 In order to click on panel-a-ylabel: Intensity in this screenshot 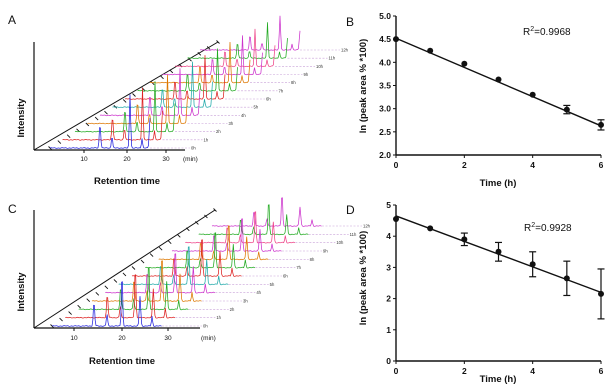, I will do `click(21, 118)`.